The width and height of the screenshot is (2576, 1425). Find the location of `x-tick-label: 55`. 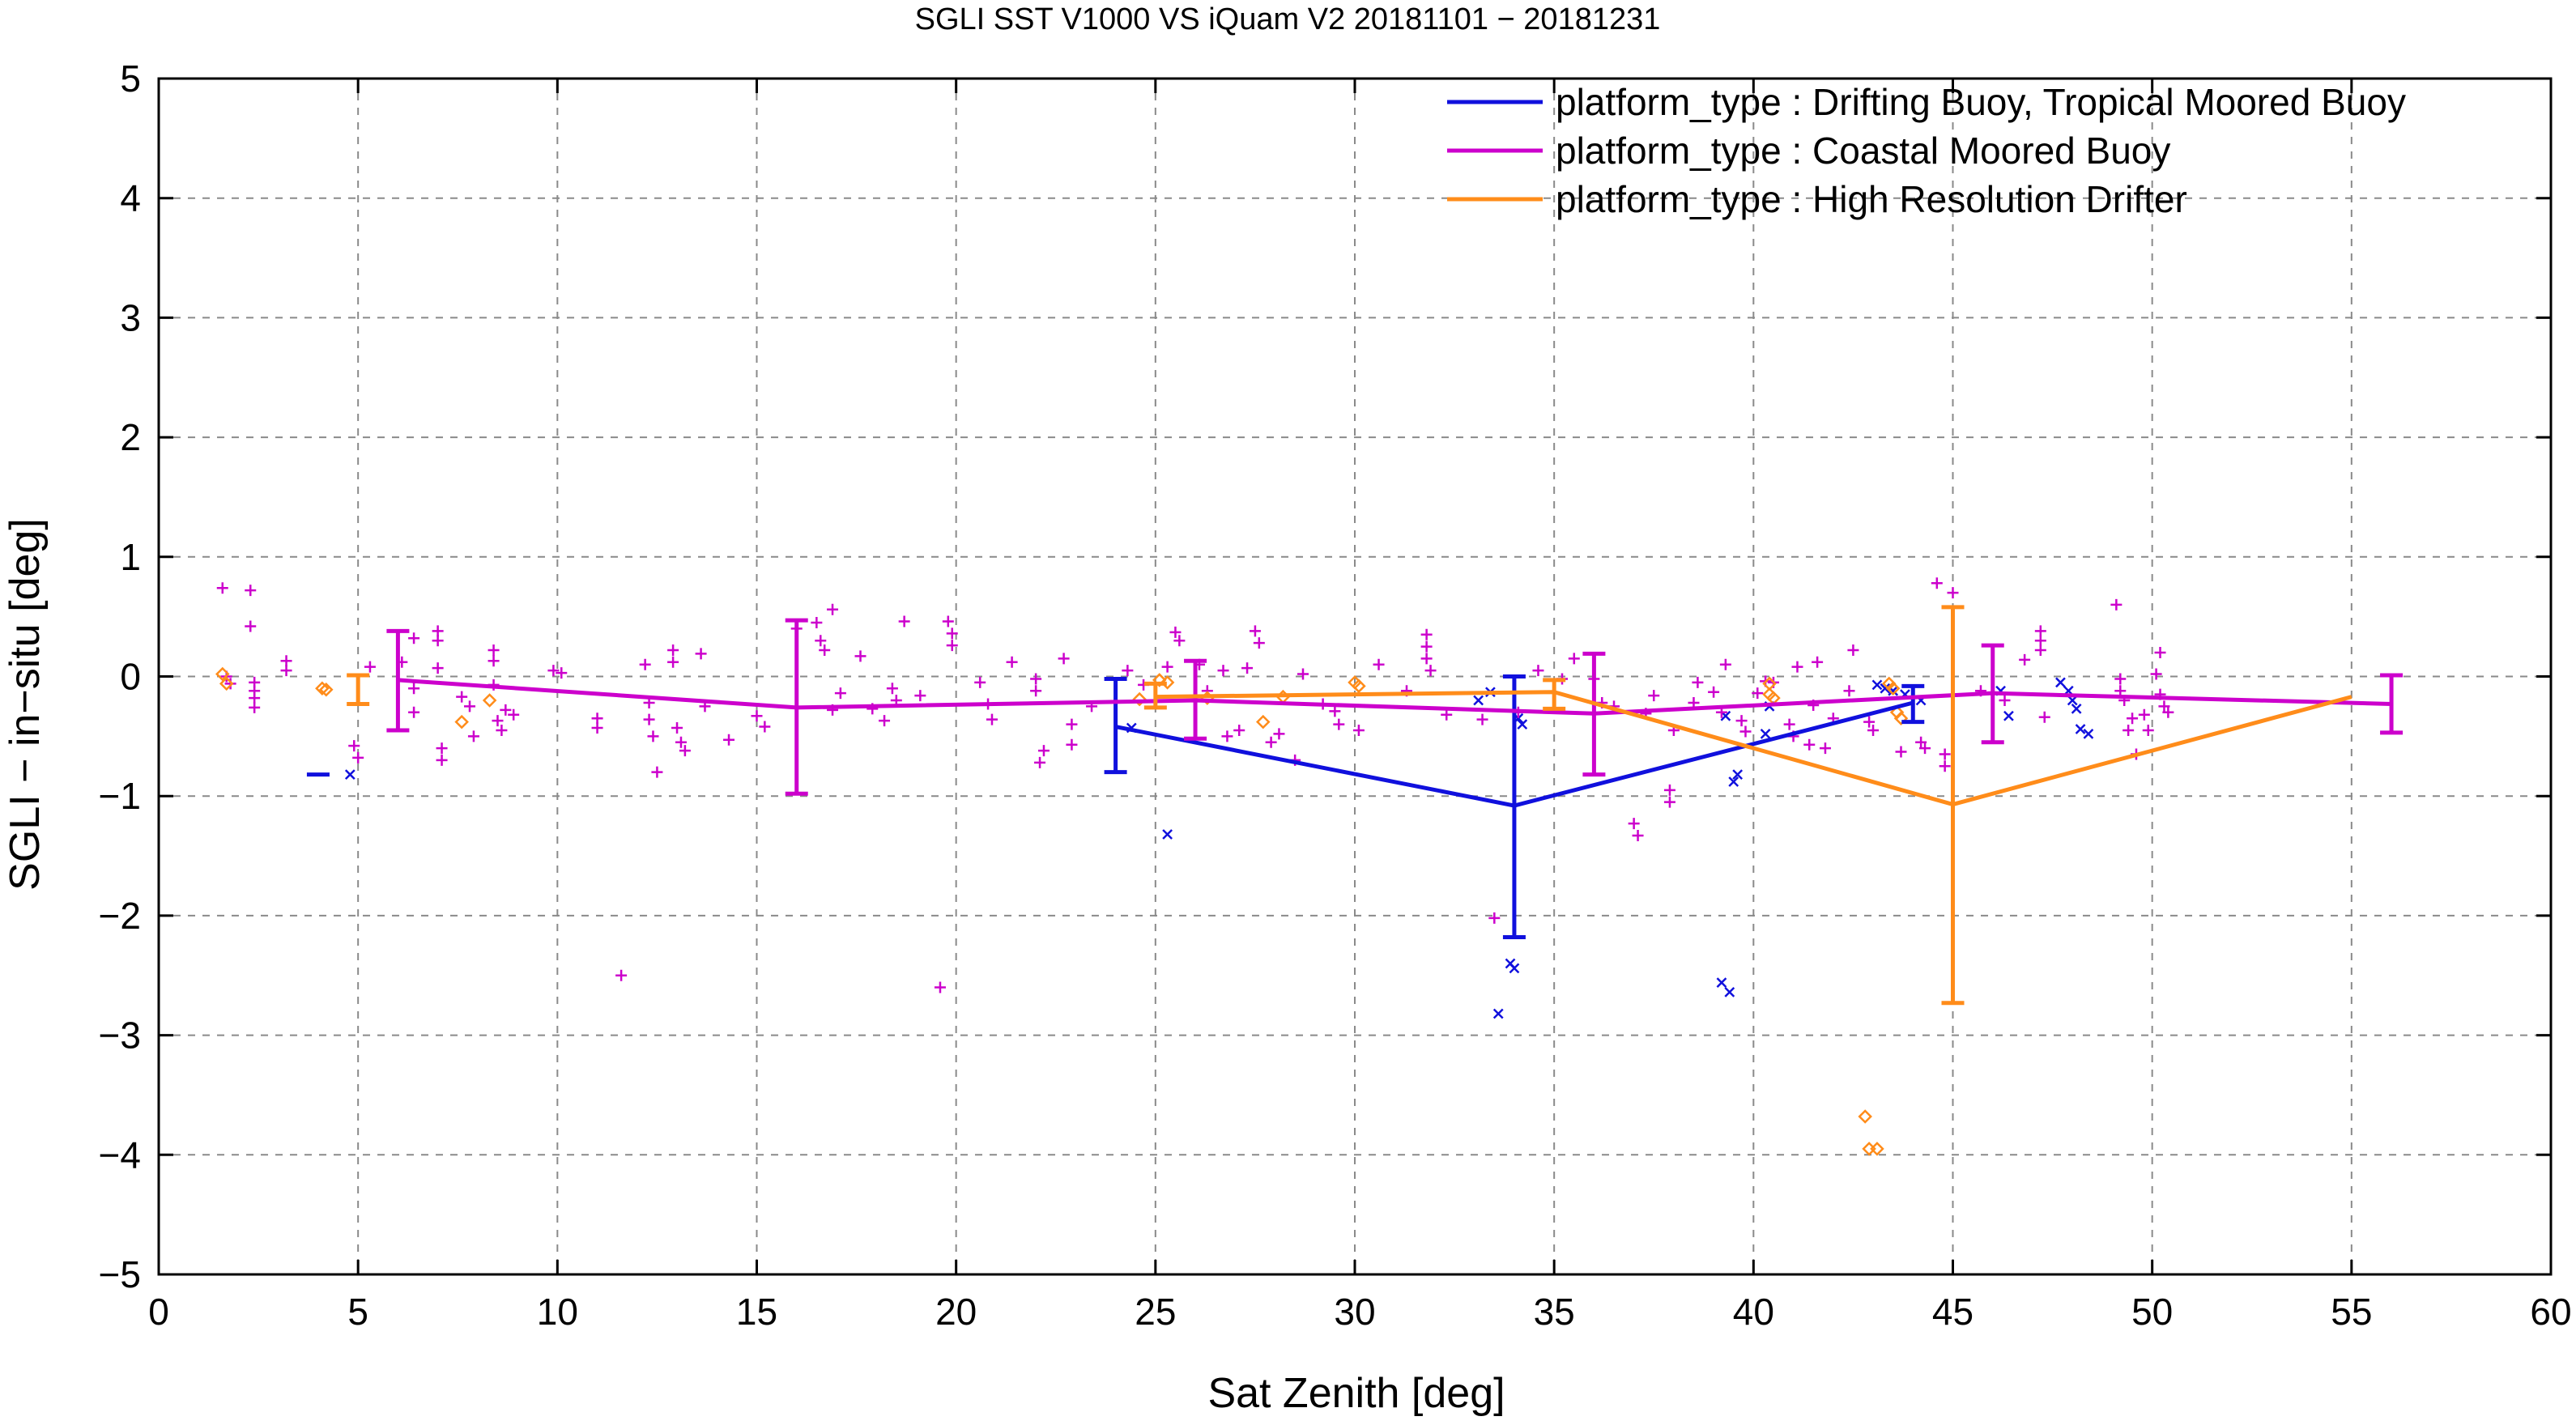

x-tick-label: 55 is located at coordinates (2351, 1312).